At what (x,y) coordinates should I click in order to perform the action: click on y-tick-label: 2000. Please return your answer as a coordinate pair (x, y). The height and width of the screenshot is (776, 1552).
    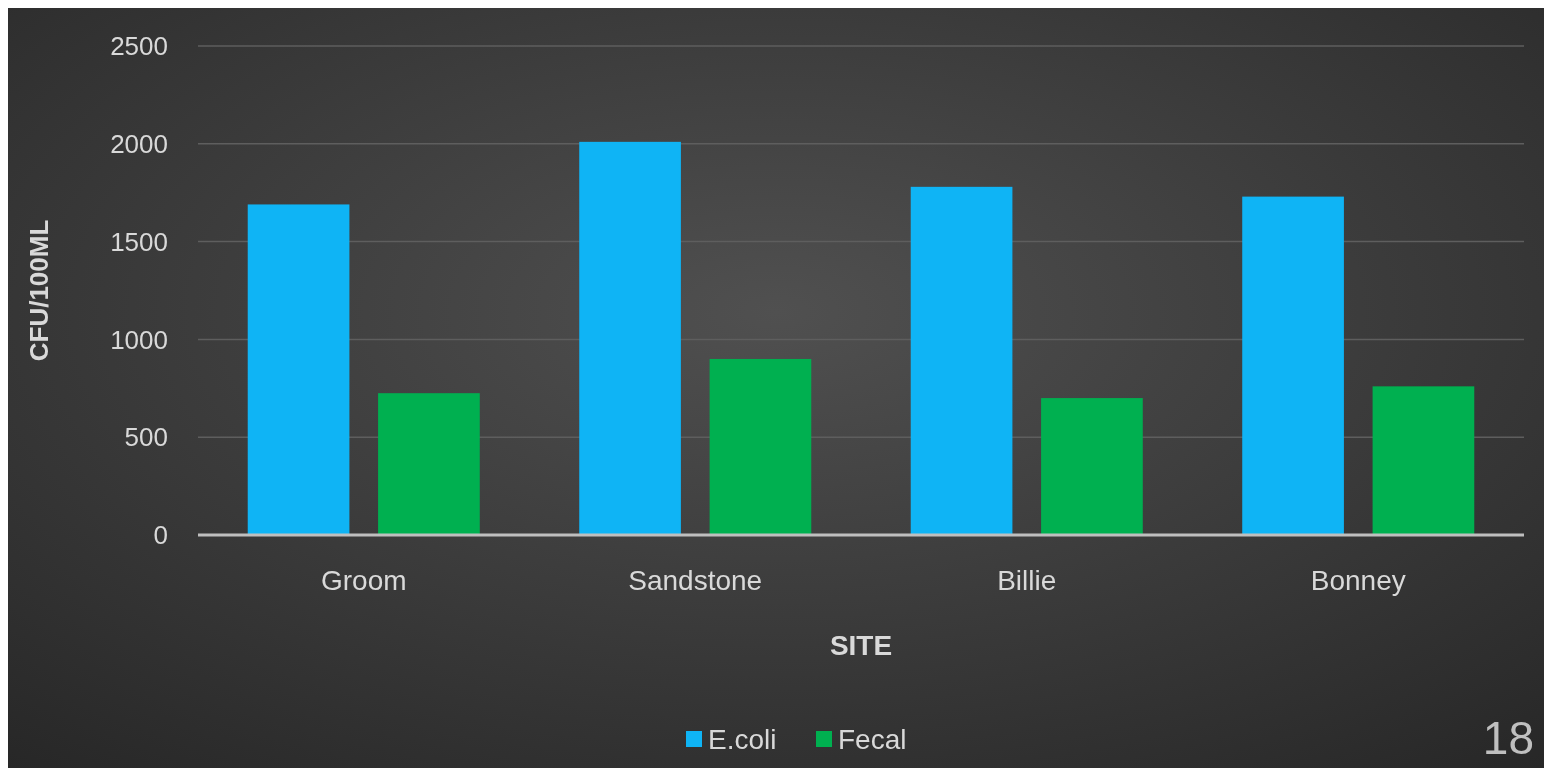
    Looking at the image, I should click on (139, 143).